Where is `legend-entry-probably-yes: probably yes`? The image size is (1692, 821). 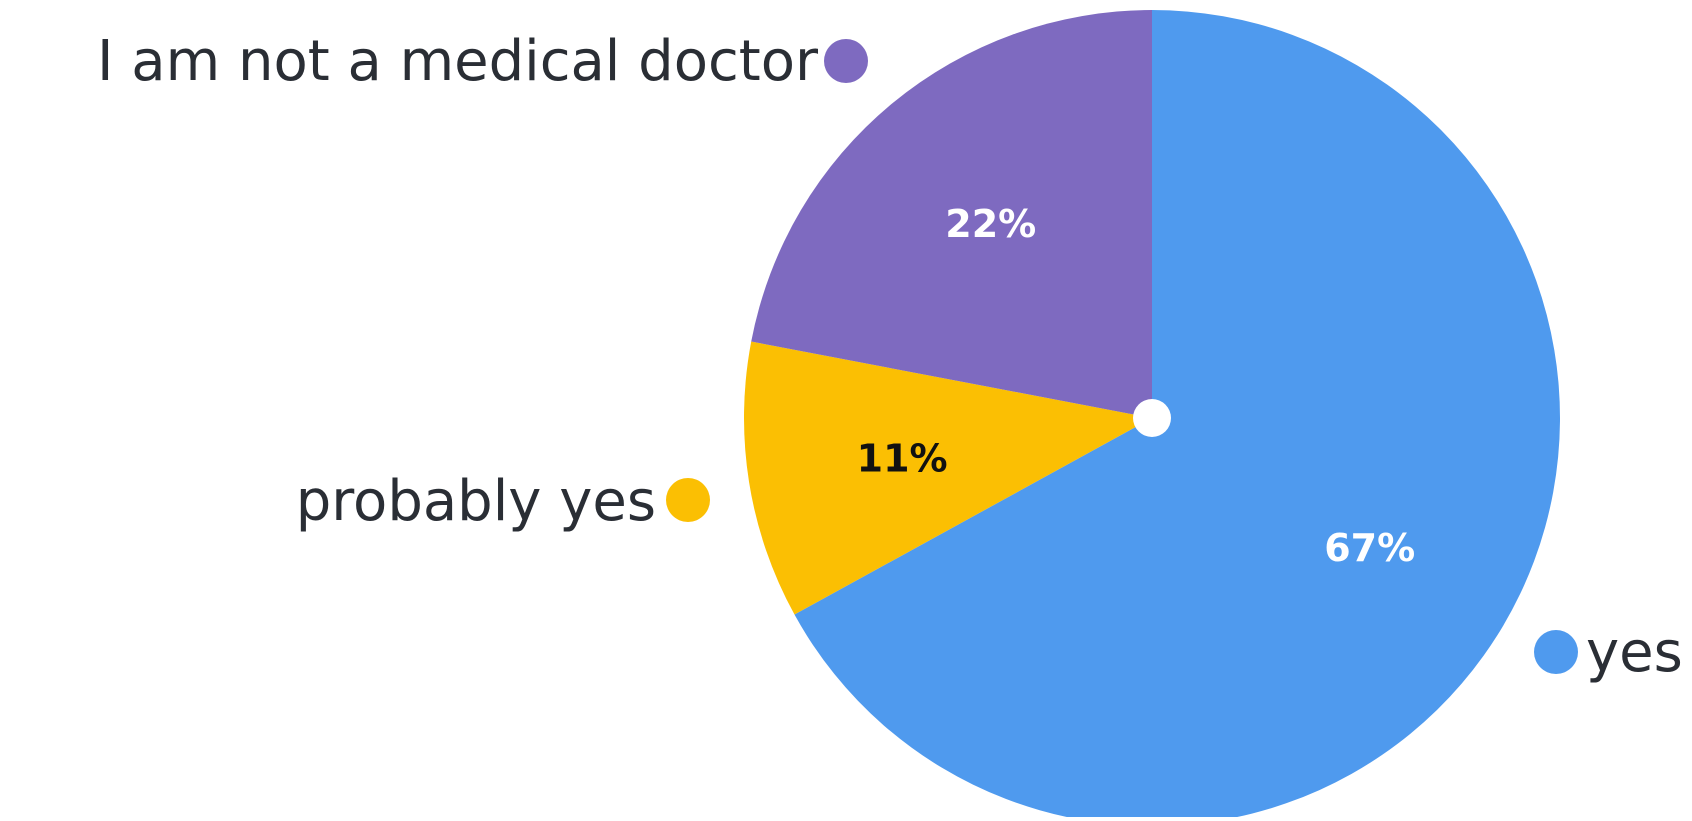 legend-entry-probably-yes: probably yes is located at coordinates (503, 501).